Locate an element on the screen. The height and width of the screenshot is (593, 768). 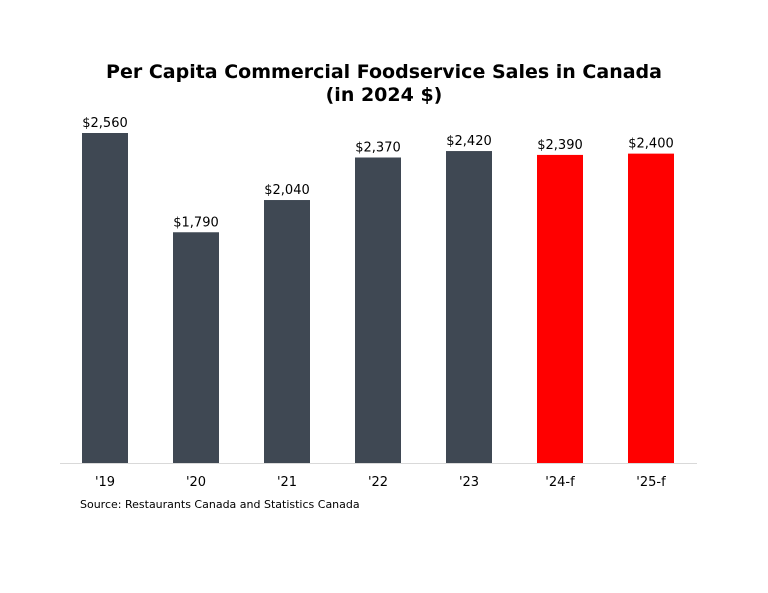
data-label-6: $2,400 is located at coordinates (651, 144).